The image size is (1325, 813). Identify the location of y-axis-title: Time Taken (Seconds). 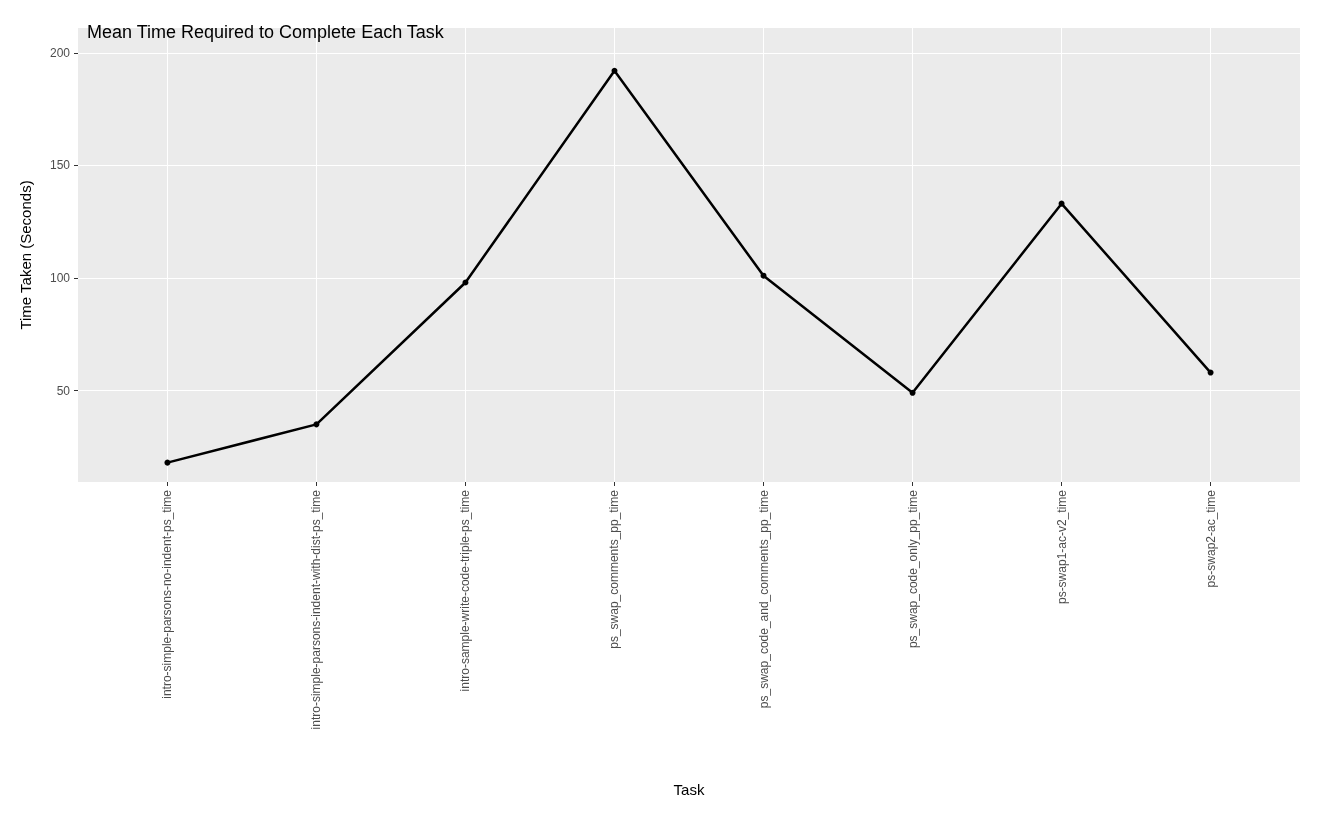
(25, 255).